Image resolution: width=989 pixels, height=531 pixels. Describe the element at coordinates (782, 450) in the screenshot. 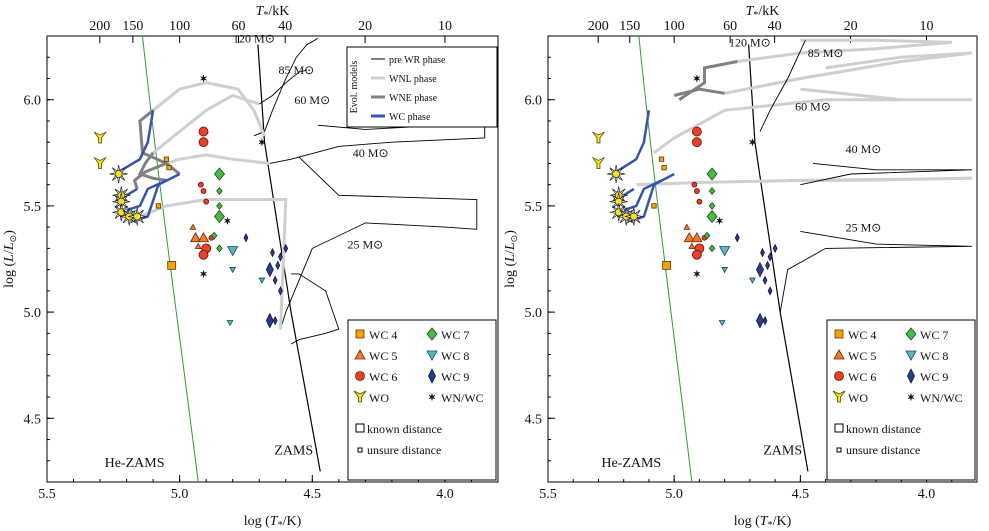

I see `zams-label: ZAMS` at that location.